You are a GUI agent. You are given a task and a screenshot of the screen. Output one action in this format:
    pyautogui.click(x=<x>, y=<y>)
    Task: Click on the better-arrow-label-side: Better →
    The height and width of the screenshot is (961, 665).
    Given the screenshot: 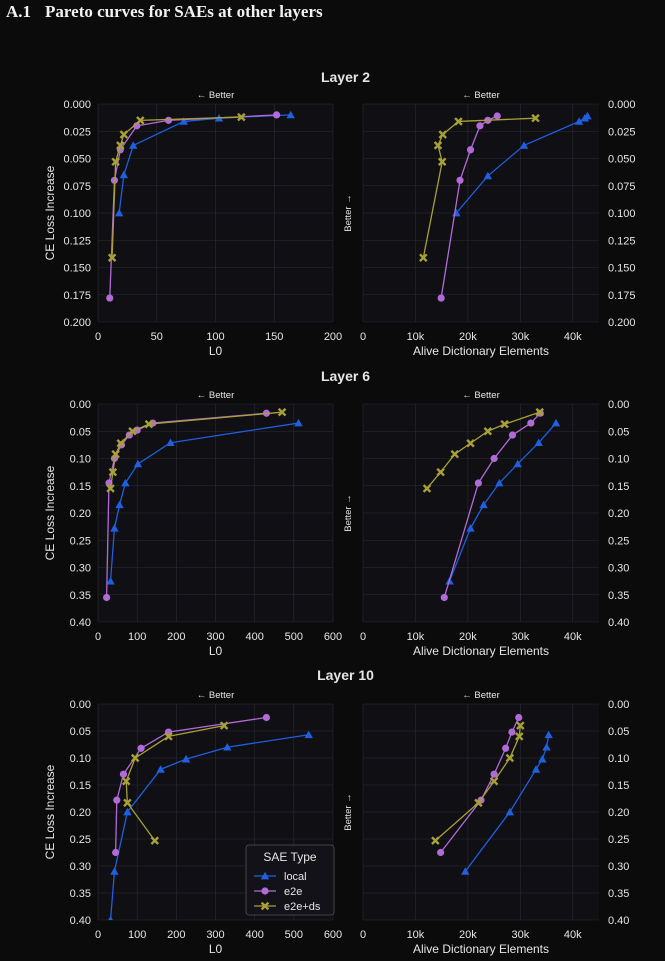 What is the action you would take?
    pyautogui.click(x=348, y=812)
    